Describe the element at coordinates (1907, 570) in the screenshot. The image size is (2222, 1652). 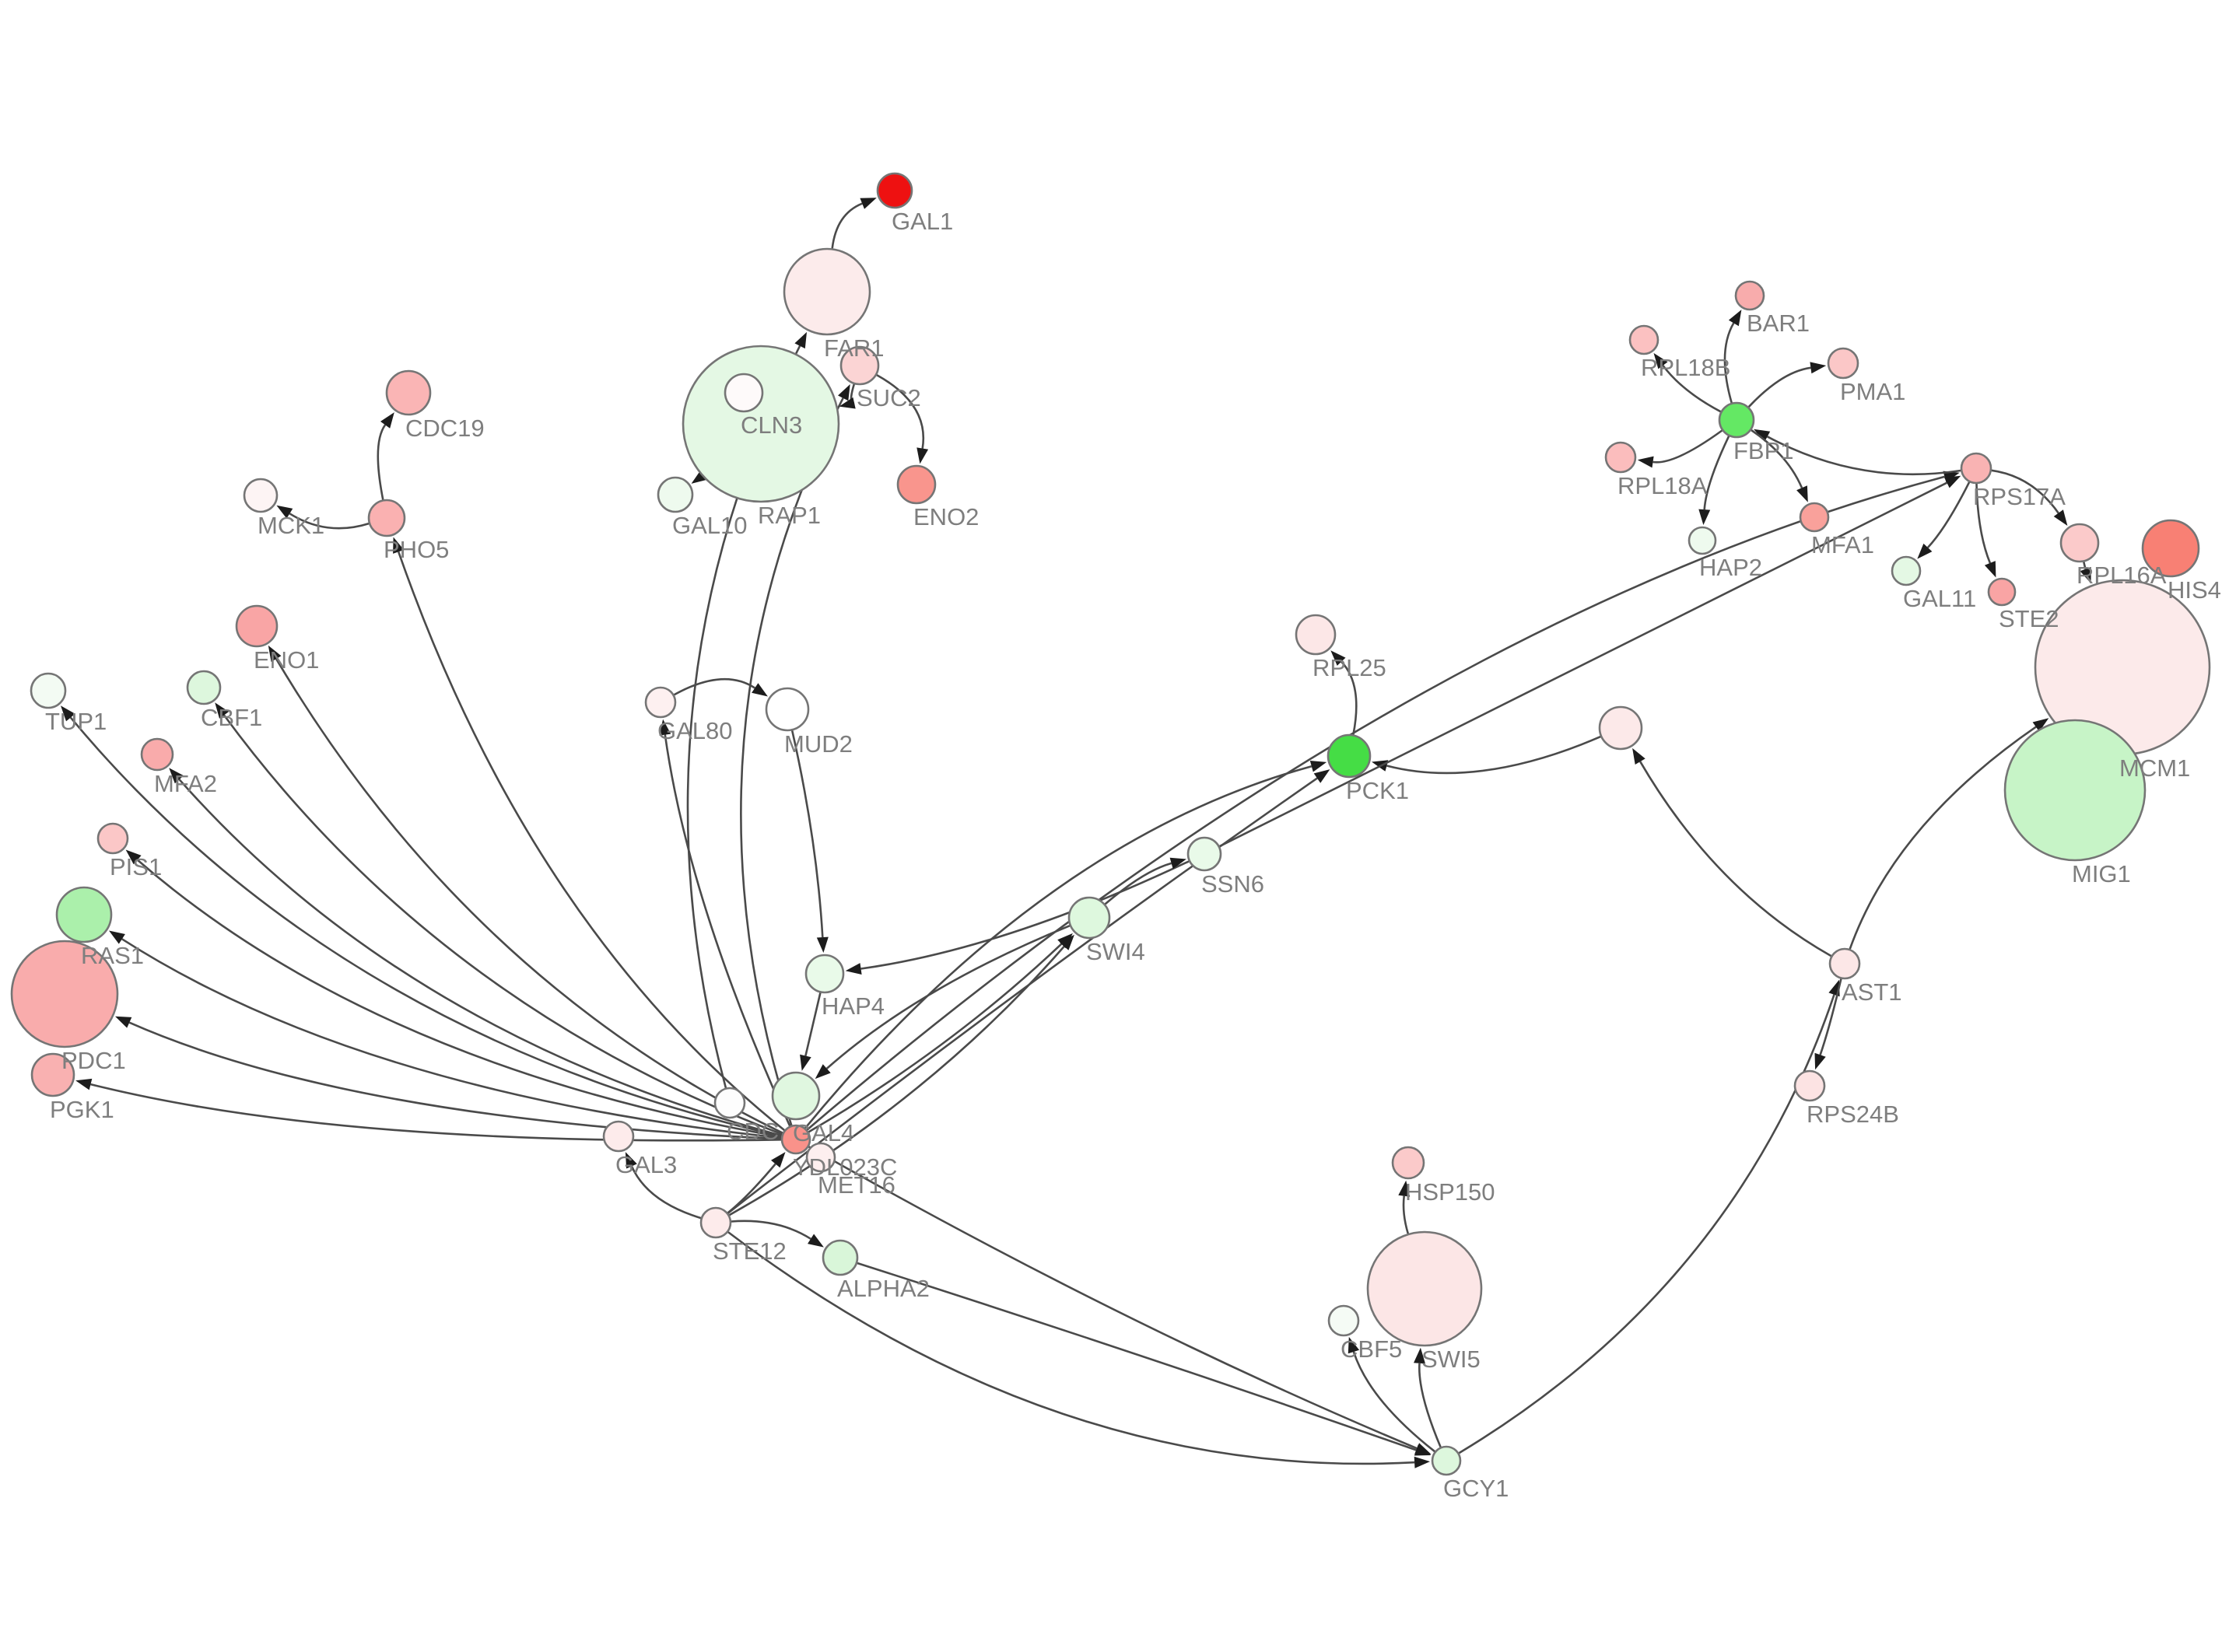
I see `node-gal11` at that location.